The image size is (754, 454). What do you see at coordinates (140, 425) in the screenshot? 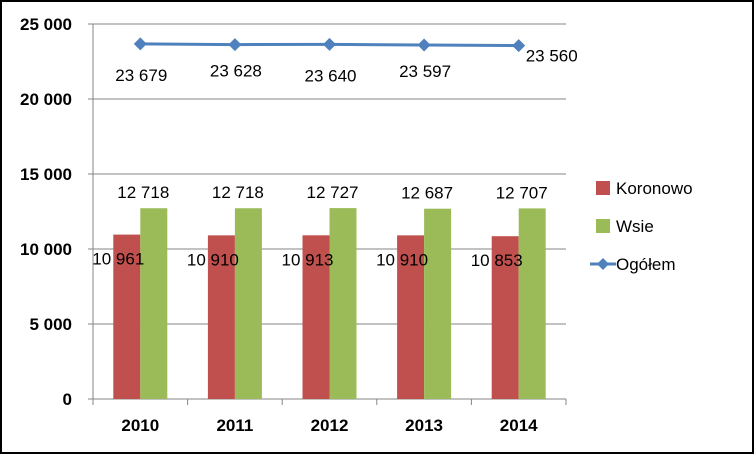
I see `x-tick-label: 2010` at bounding box center [140, 425].